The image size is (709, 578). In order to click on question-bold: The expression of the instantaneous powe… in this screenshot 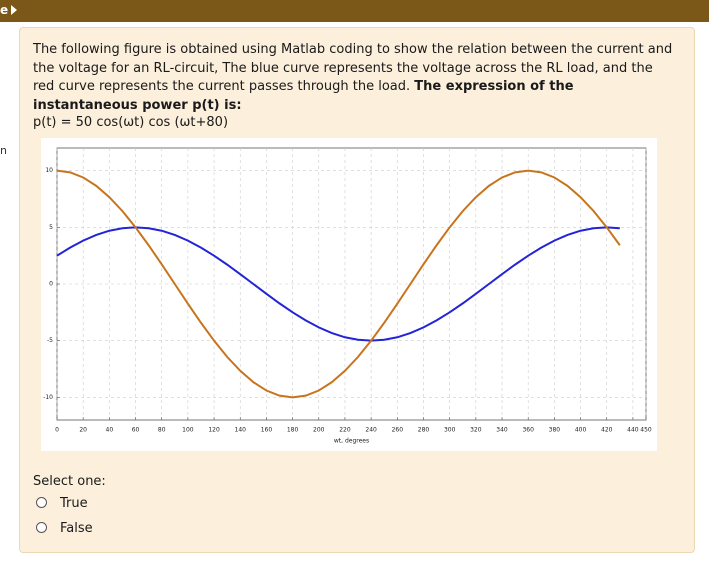, I will do `click(303, 96)`.